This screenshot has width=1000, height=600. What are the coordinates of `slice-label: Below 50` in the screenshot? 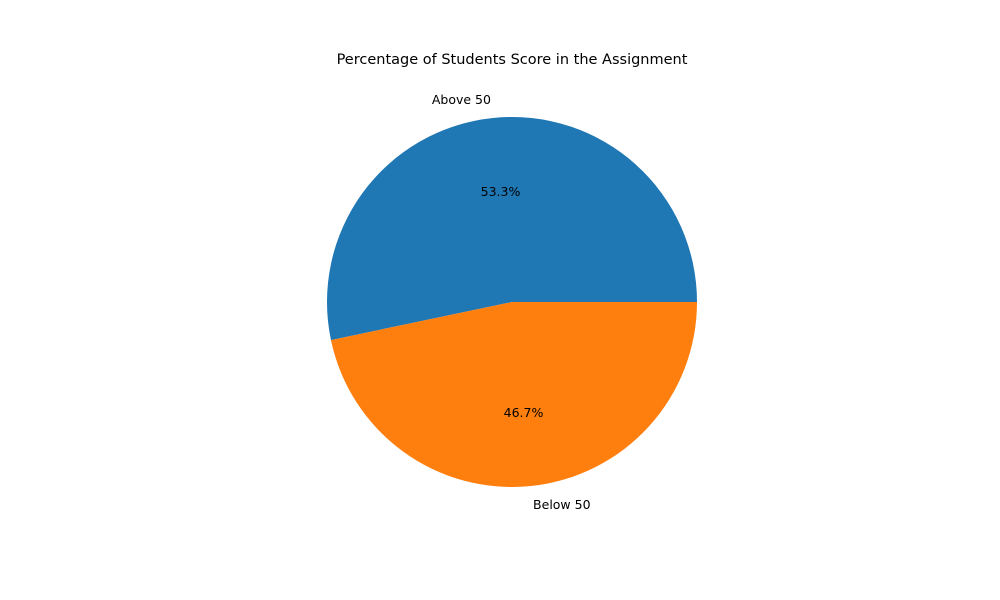 It's located at (562, 504).